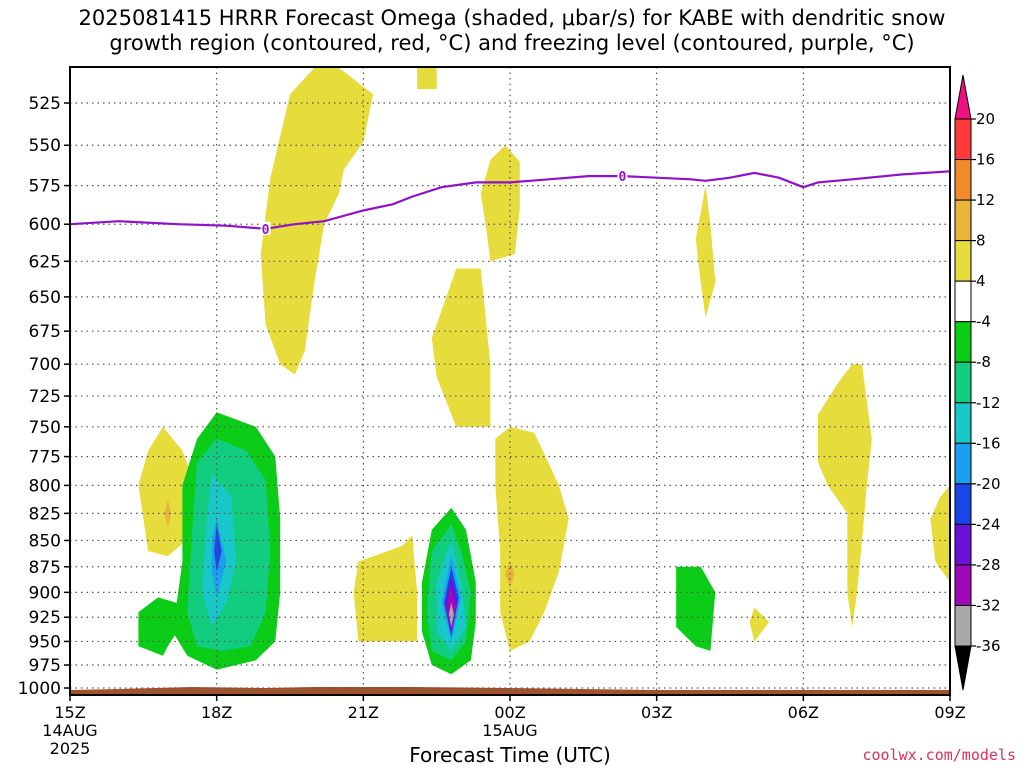 This screenshot has width=1024, height=768. I want to click on ground-terrain, so click(510, 691).